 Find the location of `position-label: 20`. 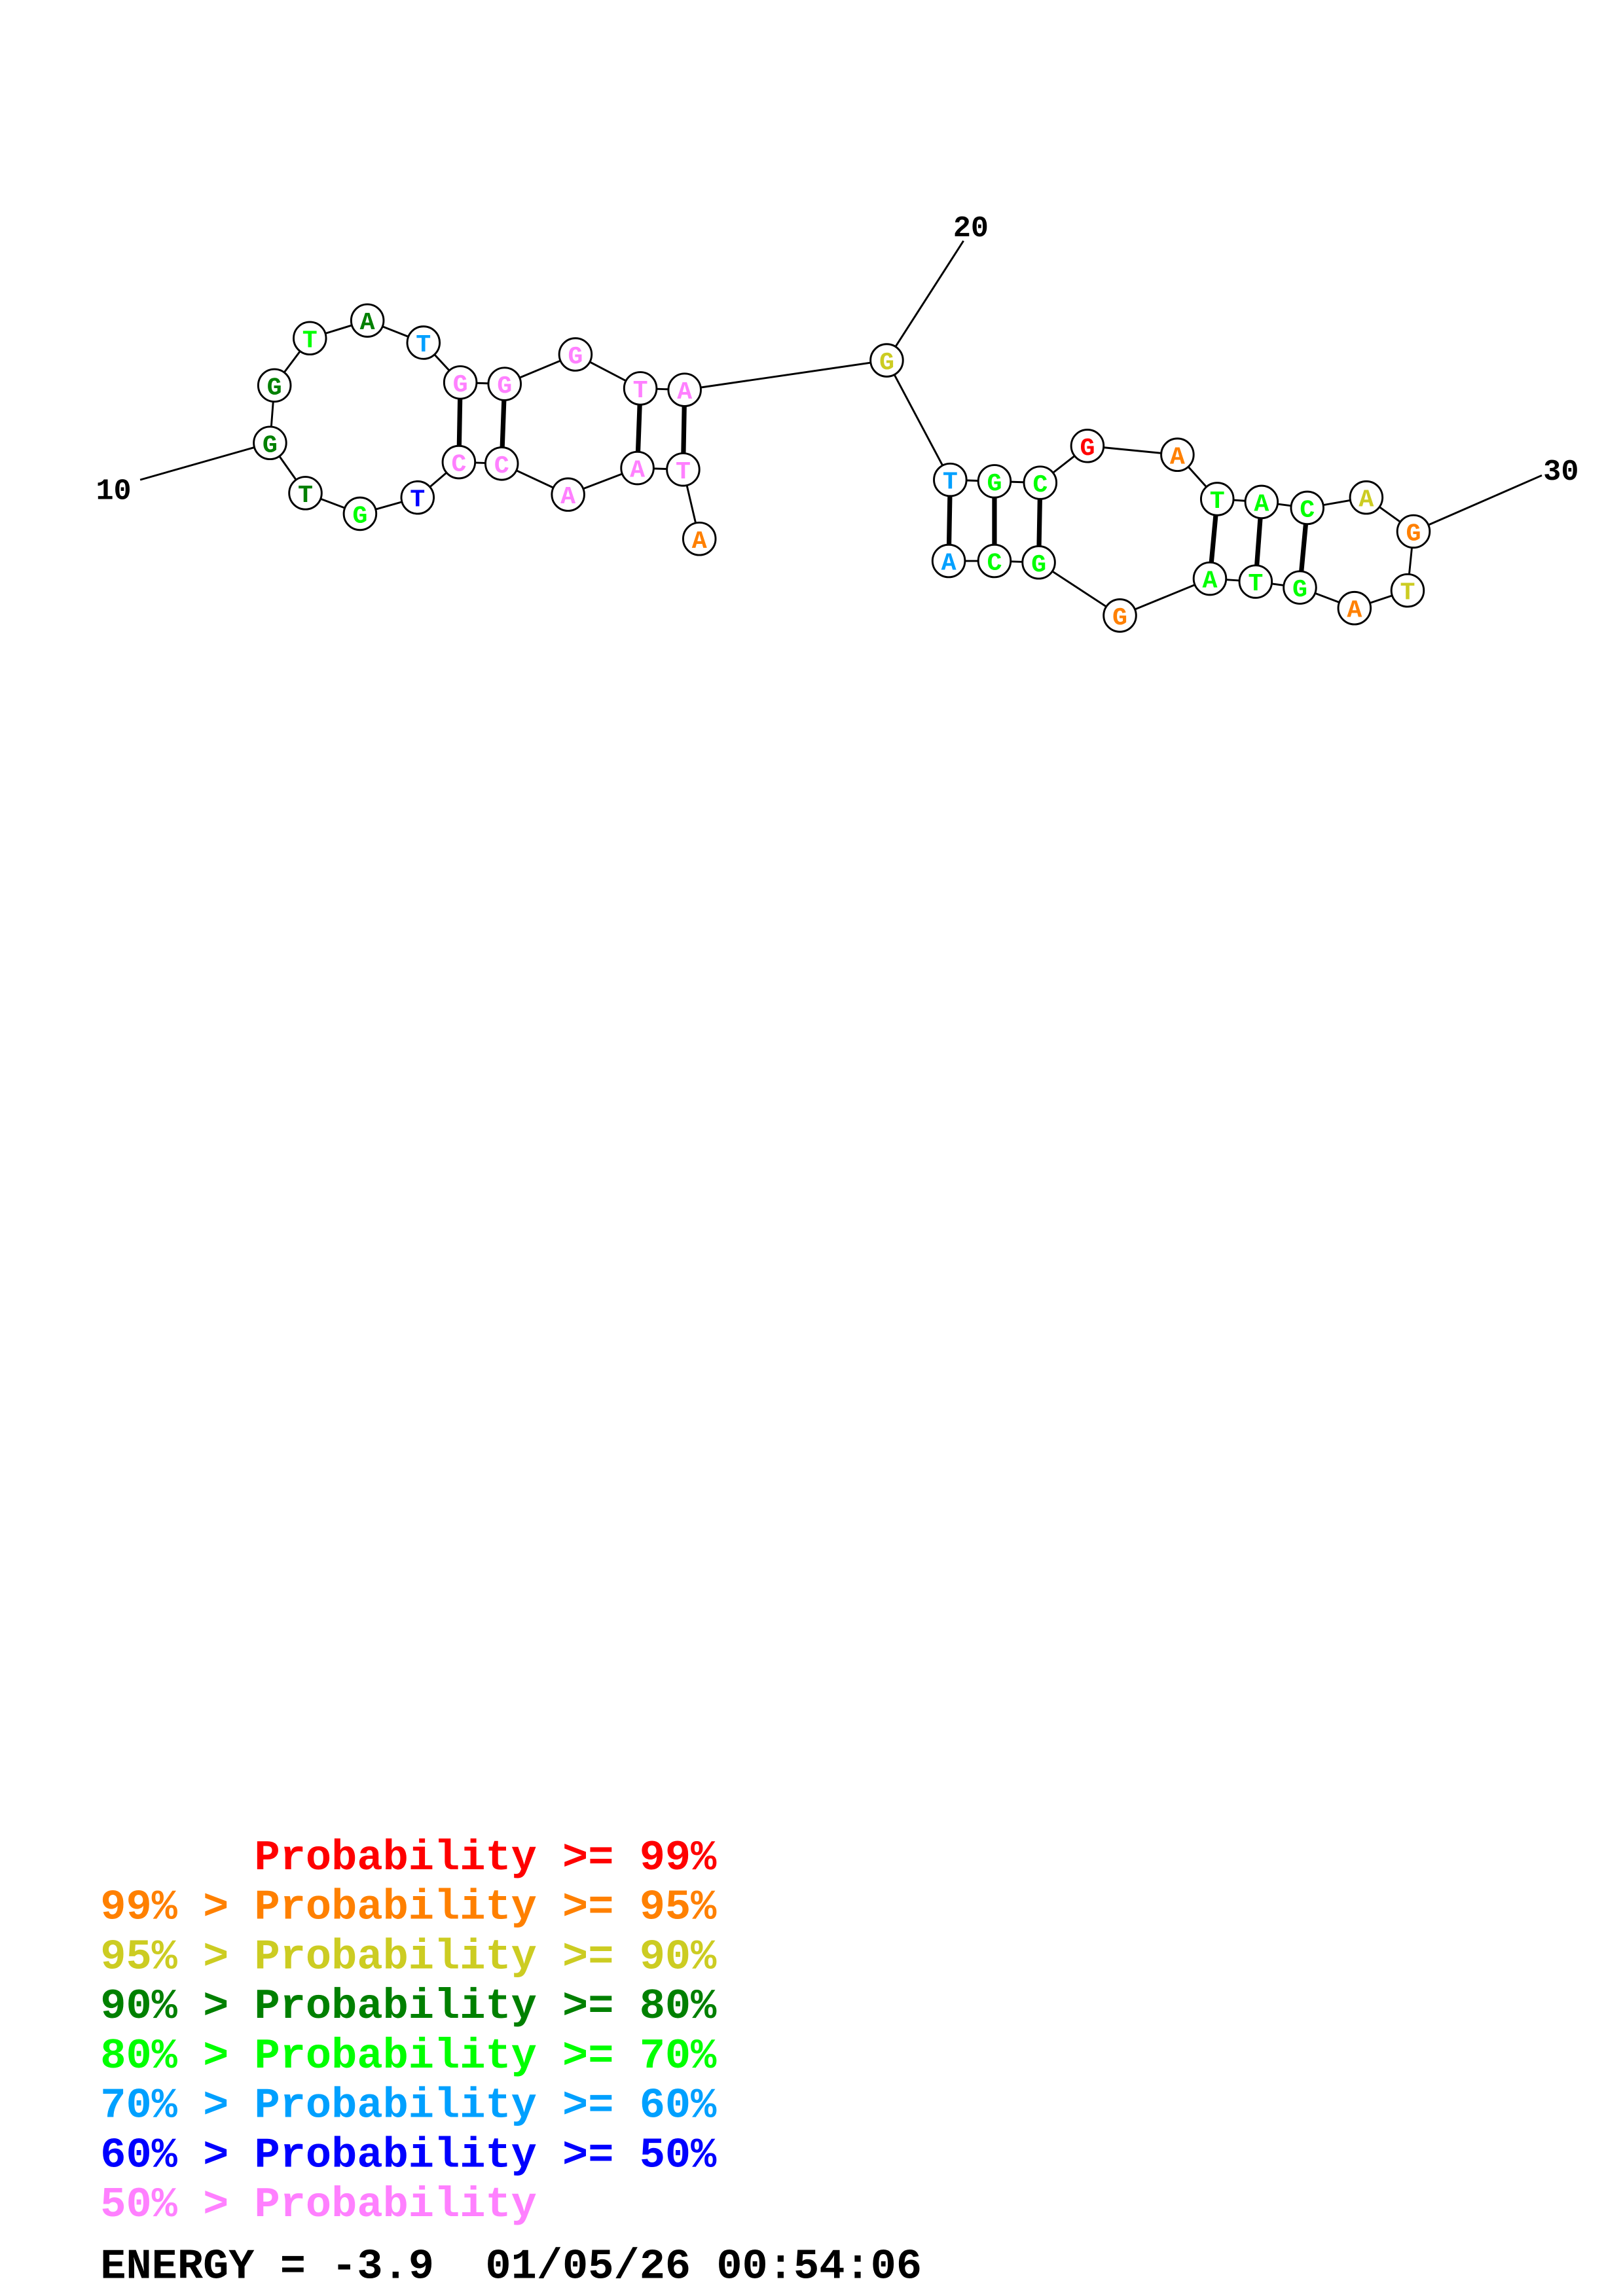

position-label: 20 is located at coordinates (971, 228).